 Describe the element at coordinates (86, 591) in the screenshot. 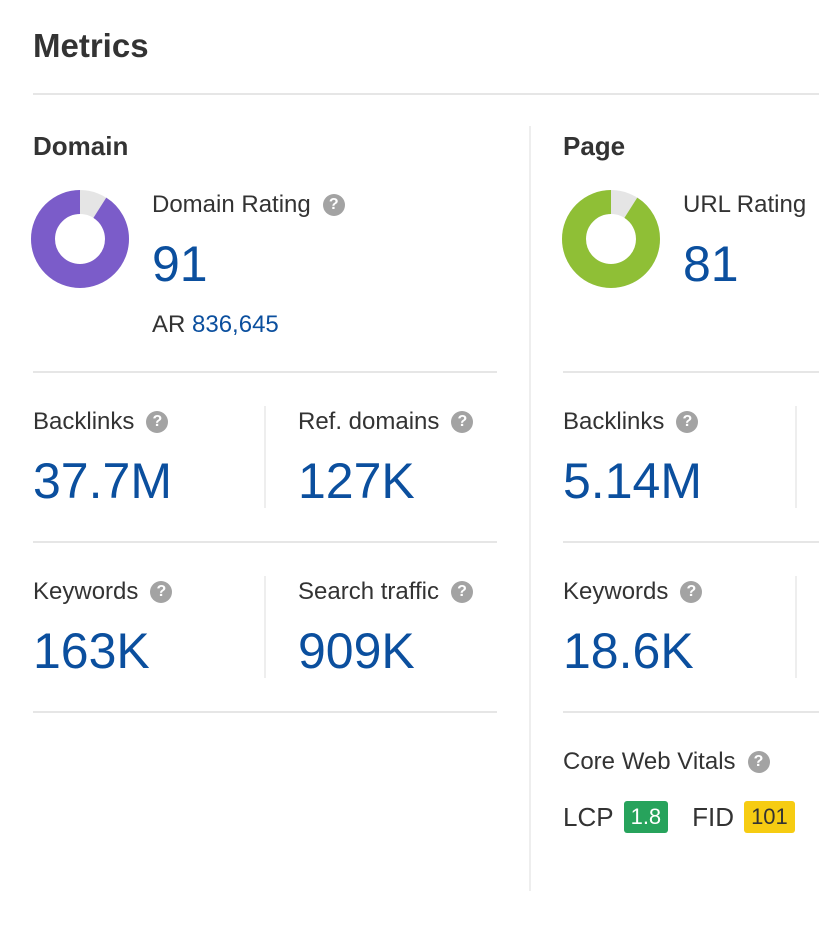

I see `domain-keywords-label: Keywords` at that location.